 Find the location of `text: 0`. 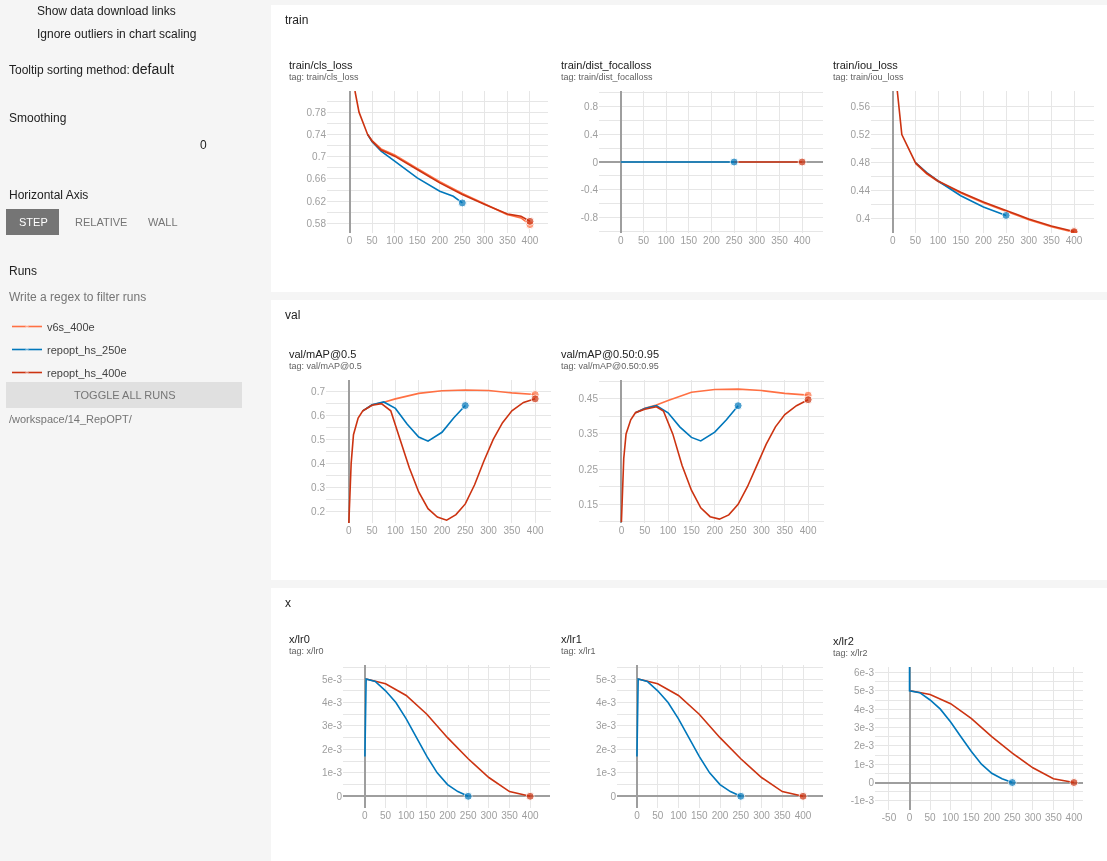

text: 0 is located at coordinates (203, 145).